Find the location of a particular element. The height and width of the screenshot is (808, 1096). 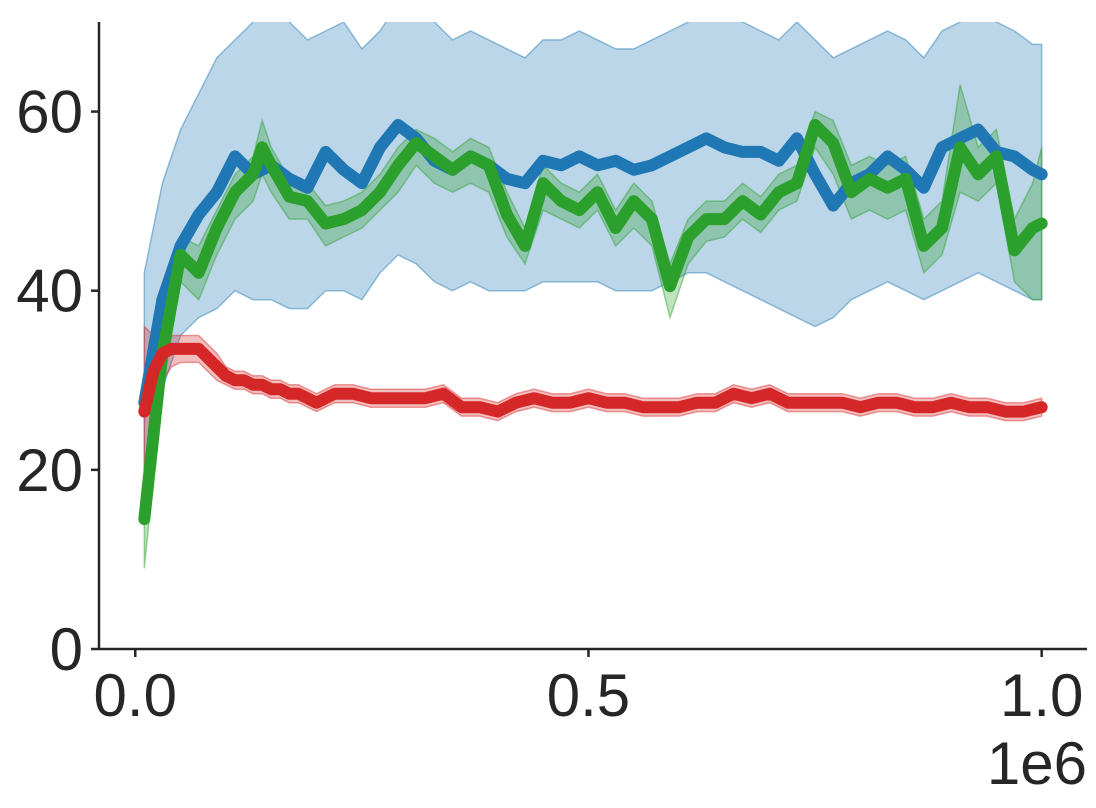

y-tick-label: 20 is located at coordinates (49, 470).